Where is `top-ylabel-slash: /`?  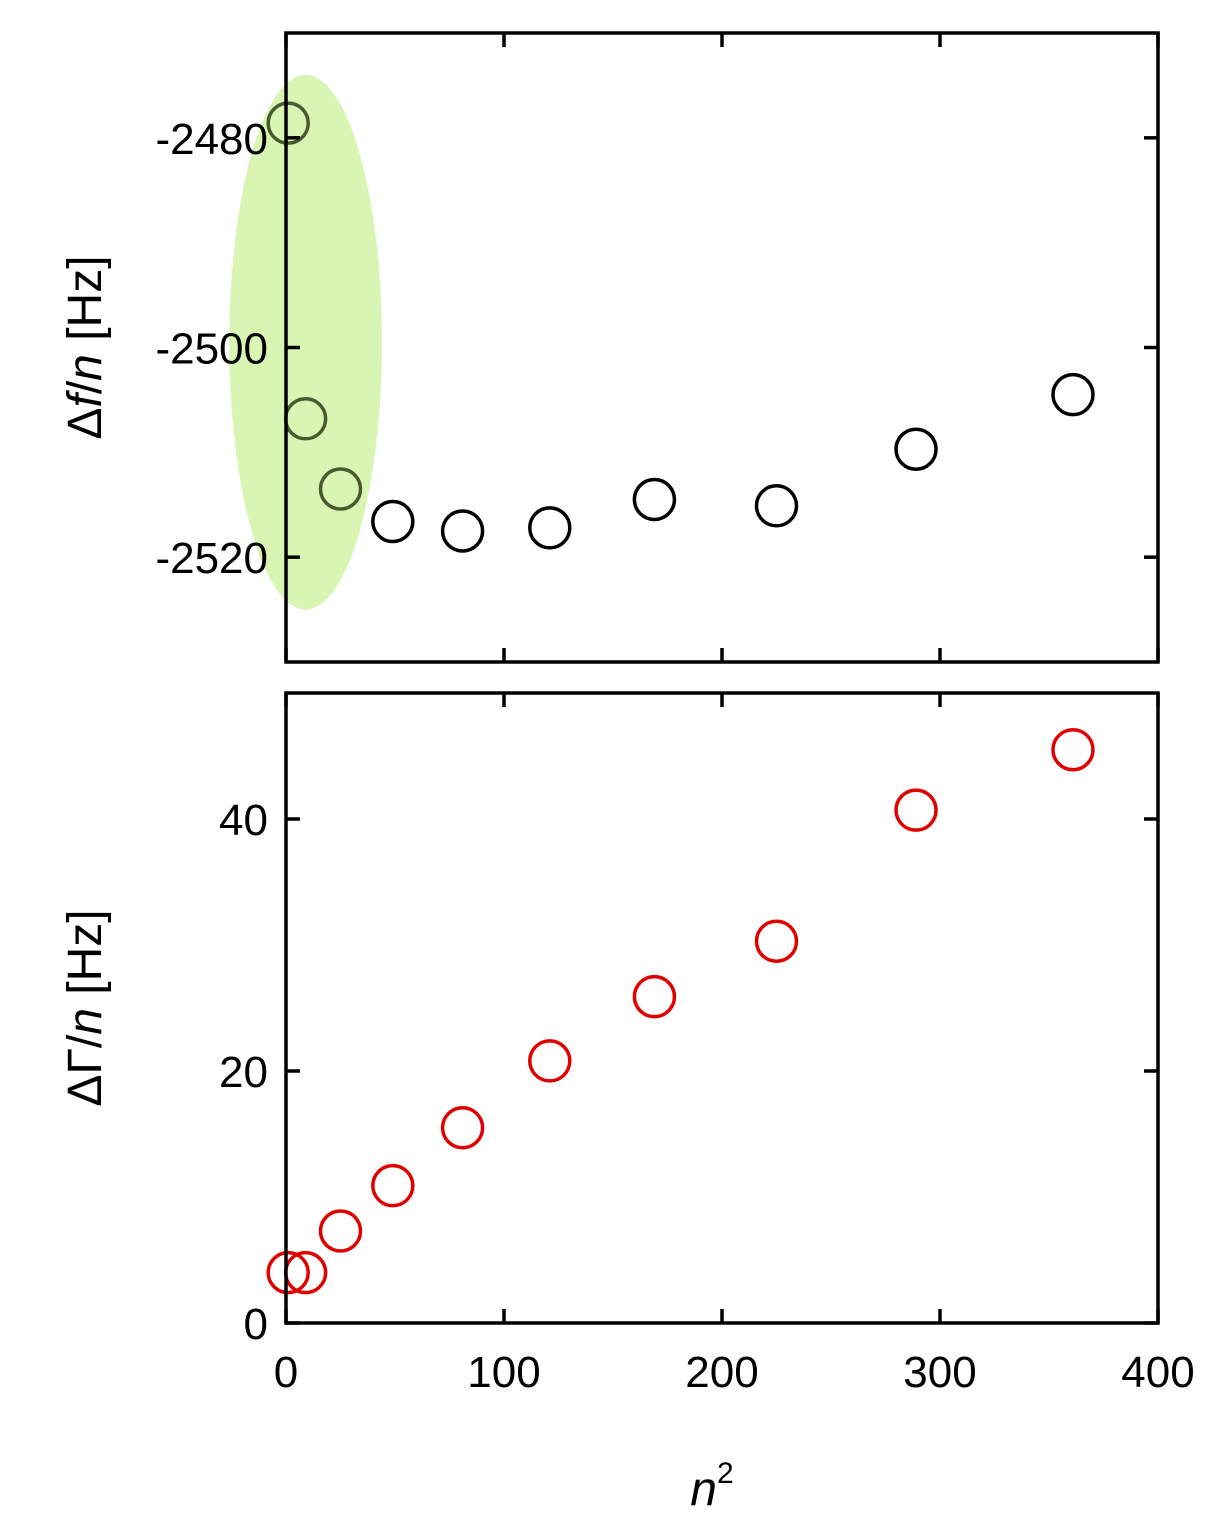
top-ylabel-slash: / is located at coordinates (85, 387).